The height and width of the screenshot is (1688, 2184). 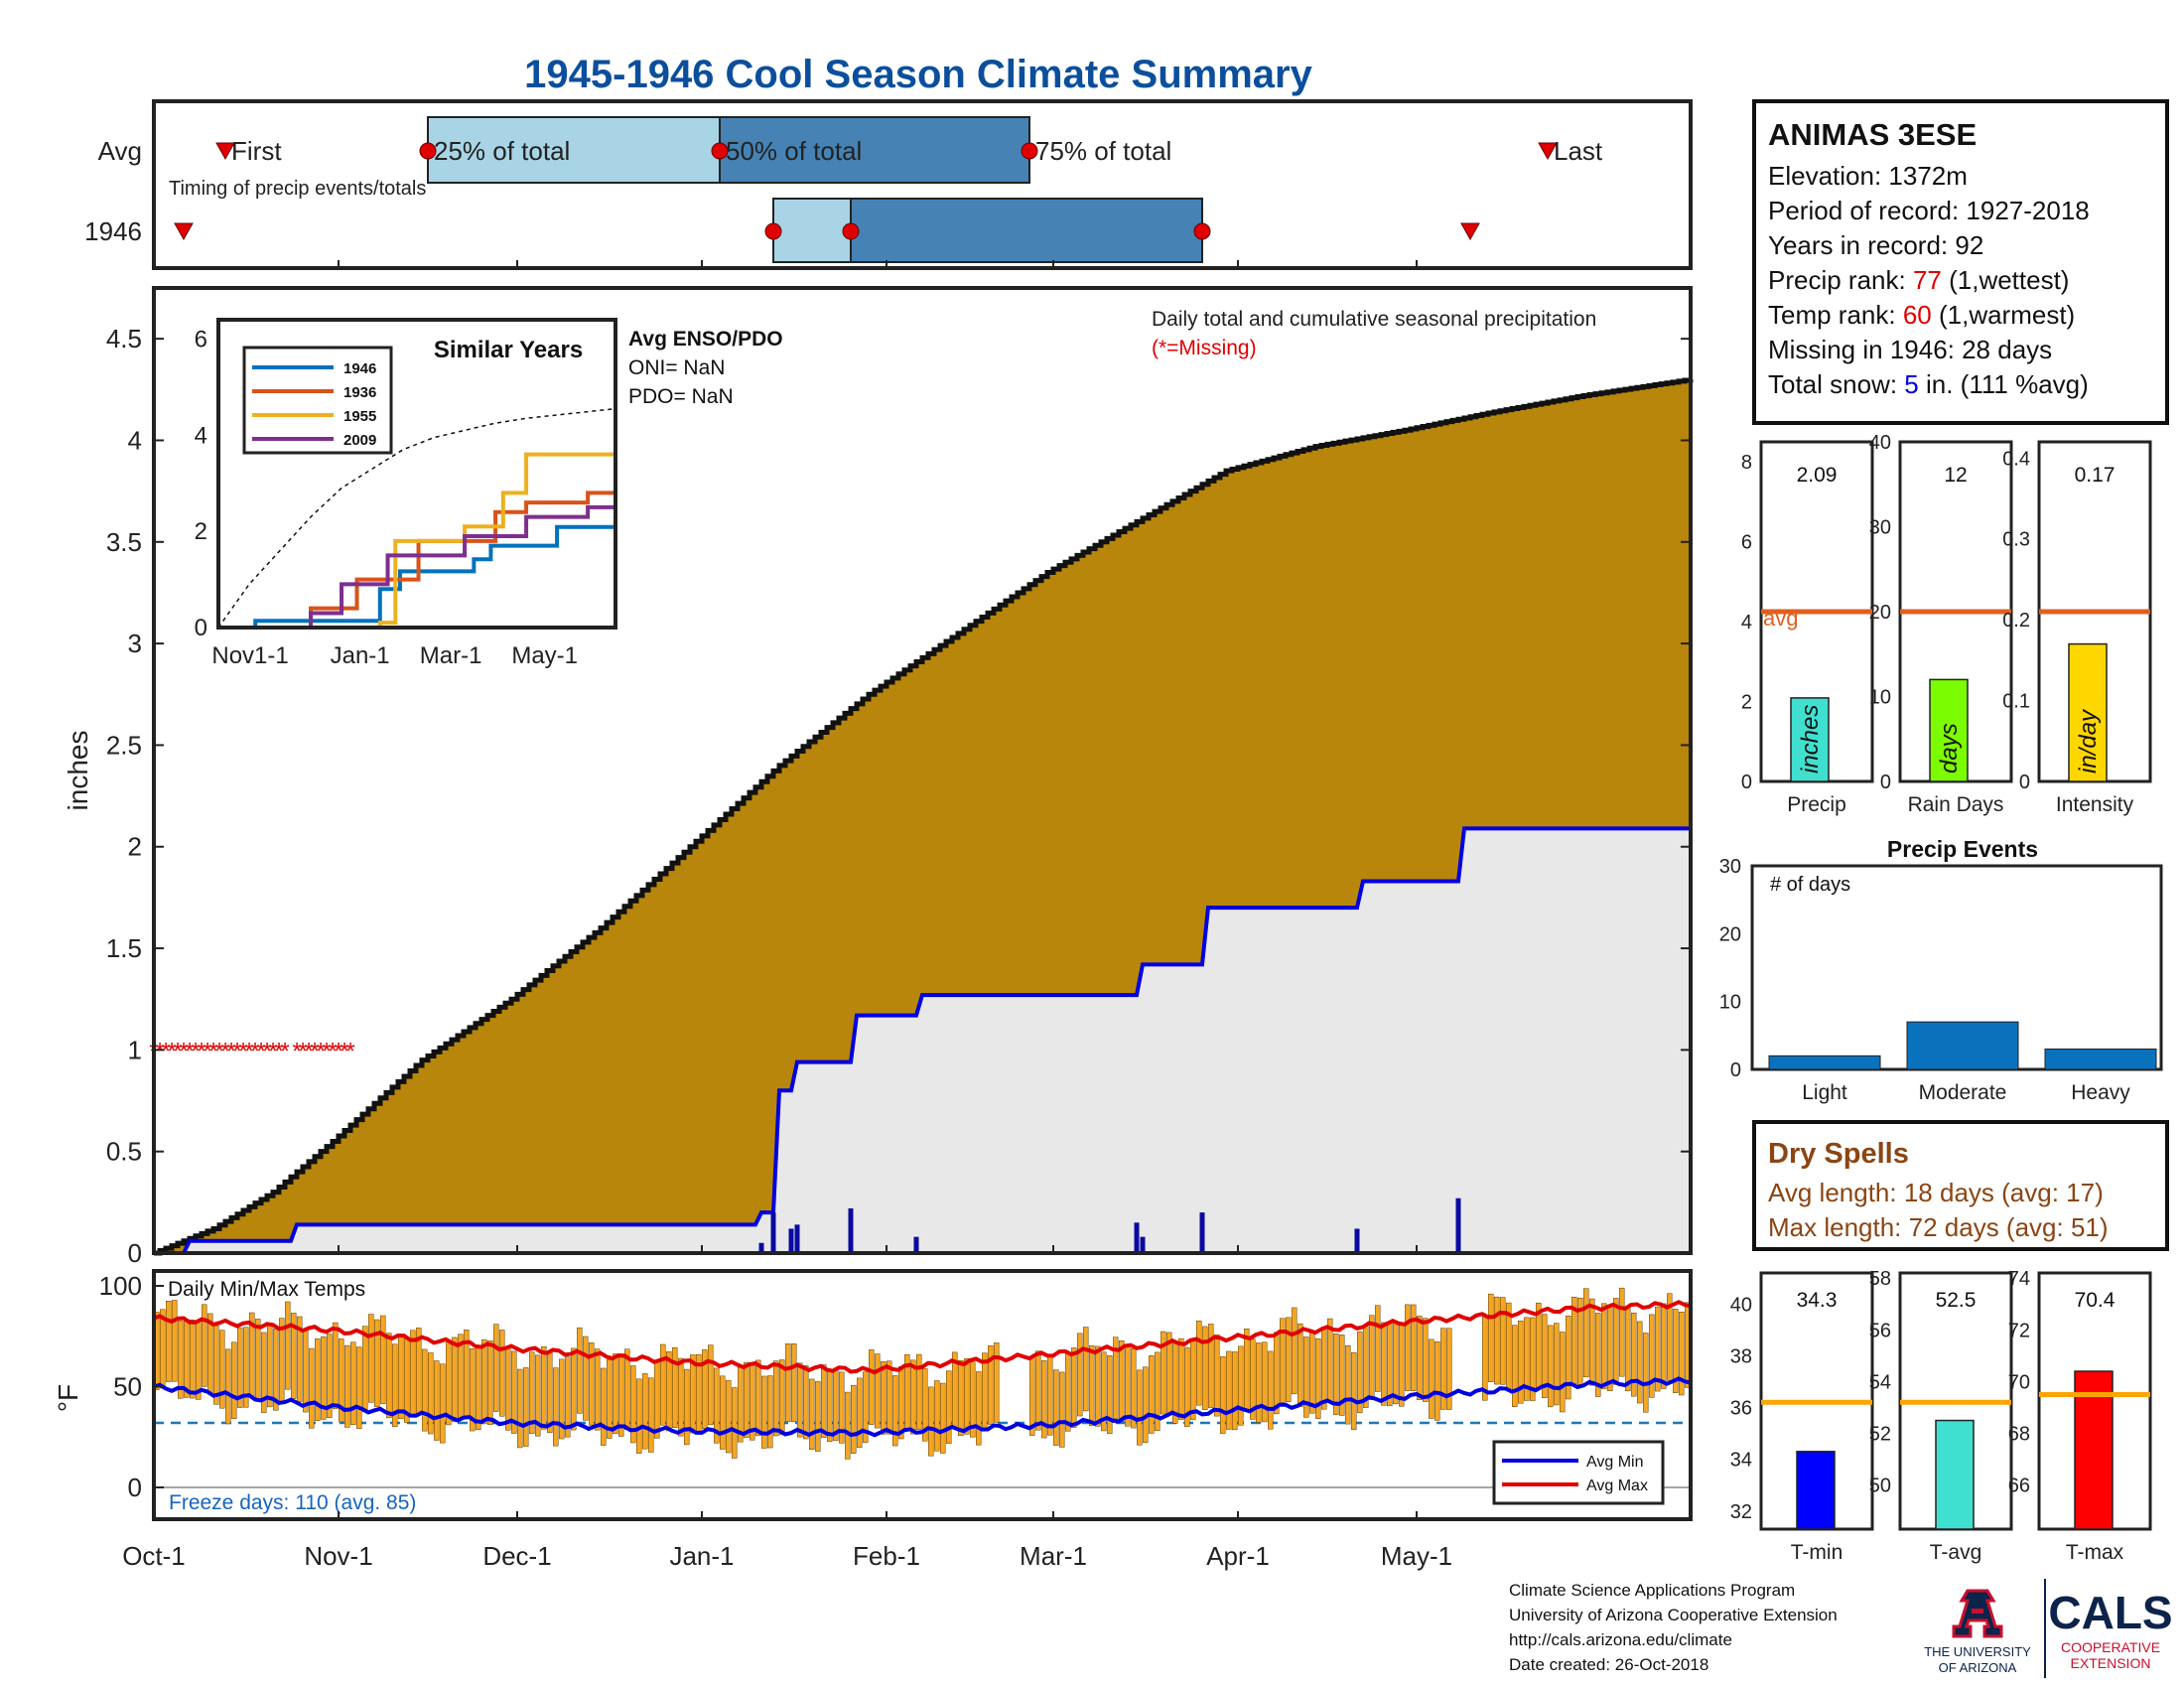 I want to click on inset-xtick: May-1, so click(x=544, y=655).